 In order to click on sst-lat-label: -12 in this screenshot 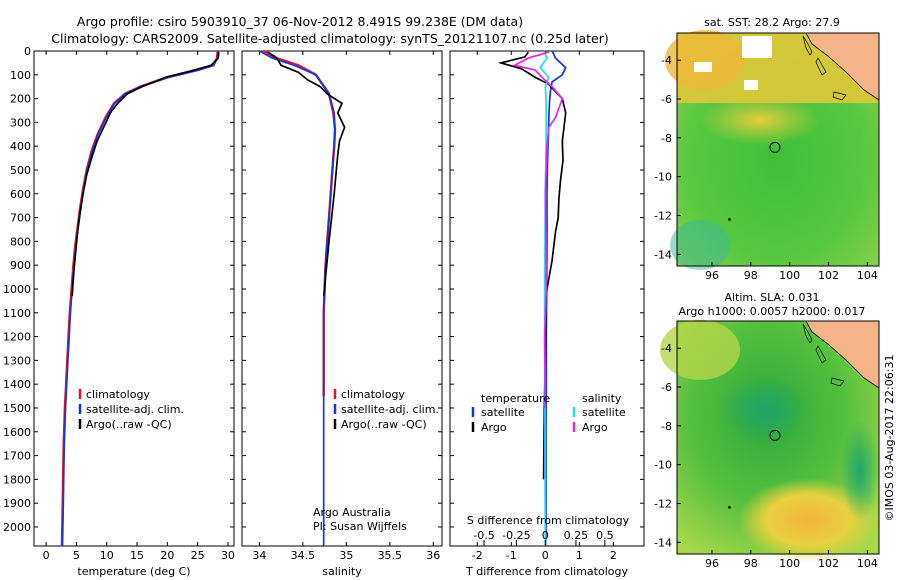, I will do `click(663, 216)`.